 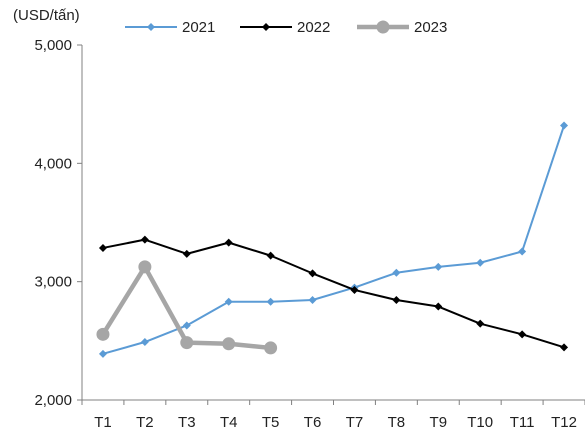 What do you see at coordinates (355, 422) in the screenshot?
I see `x-tick-label: T7` at bounding box center [355, 422].